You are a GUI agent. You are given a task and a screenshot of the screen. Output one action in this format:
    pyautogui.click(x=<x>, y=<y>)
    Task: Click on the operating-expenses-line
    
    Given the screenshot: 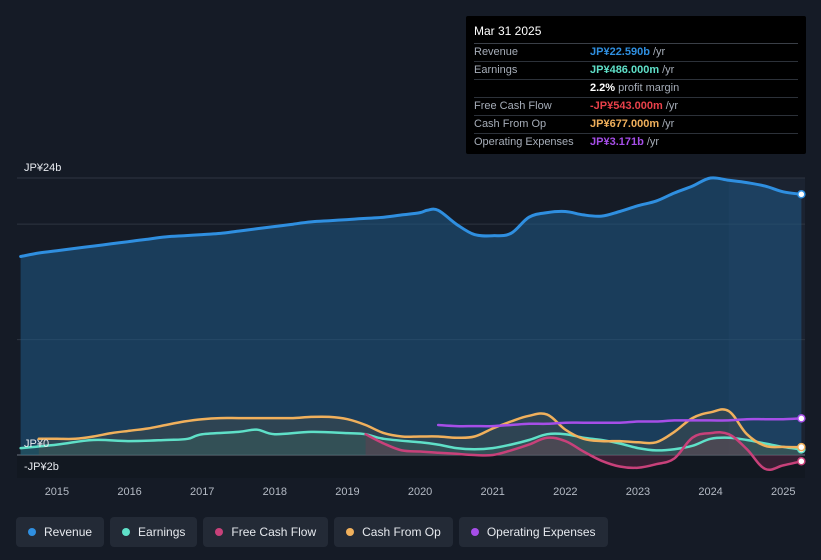 What is the action you would take?
    pyautogui.click(x=619, y=422)
    